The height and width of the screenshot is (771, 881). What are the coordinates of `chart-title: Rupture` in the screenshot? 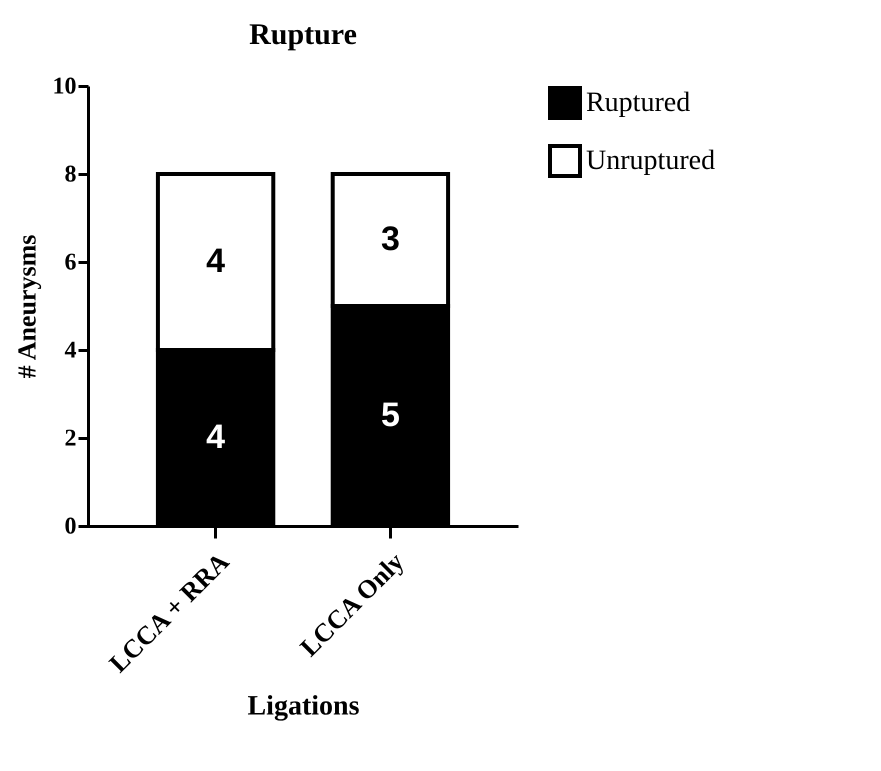 It's located at (303, 34).